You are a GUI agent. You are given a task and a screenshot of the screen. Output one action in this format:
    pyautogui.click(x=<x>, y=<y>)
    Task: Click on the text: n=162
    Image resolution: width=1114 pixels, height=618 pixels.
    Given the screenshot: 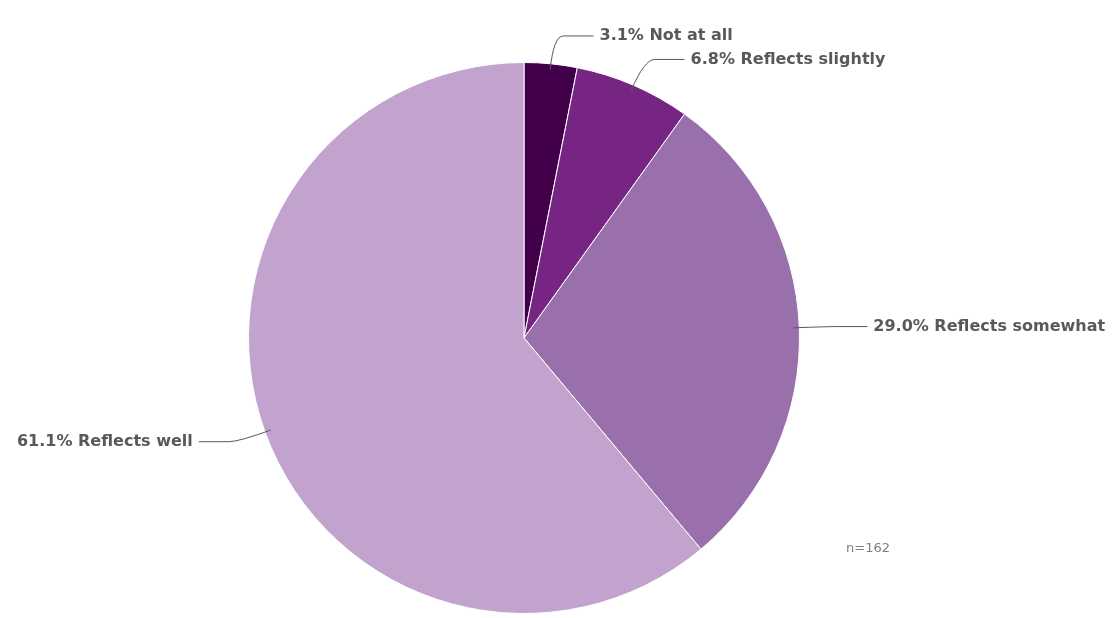 What is the action you would take?
    pyautogui.click(x=868, y=547)
    